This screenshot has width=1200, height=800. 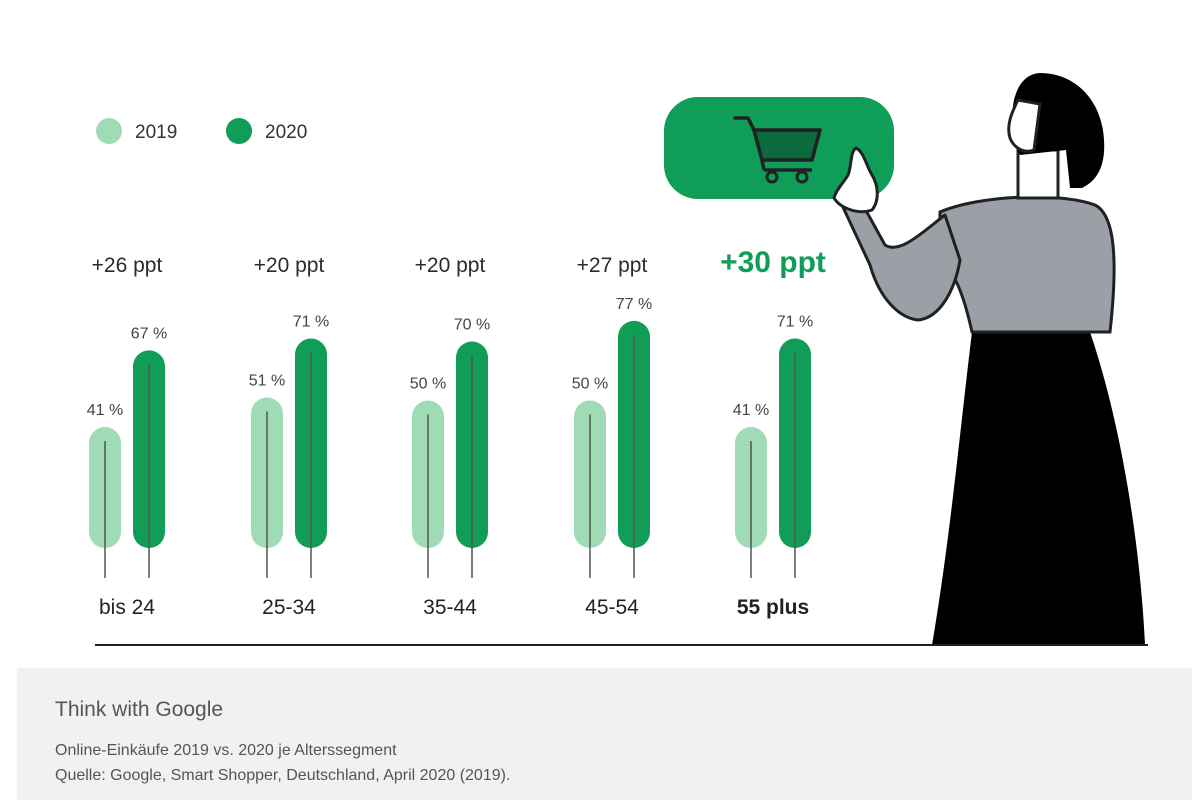 I want to click on shopping-cart-icon, so click(x=777, y=150).